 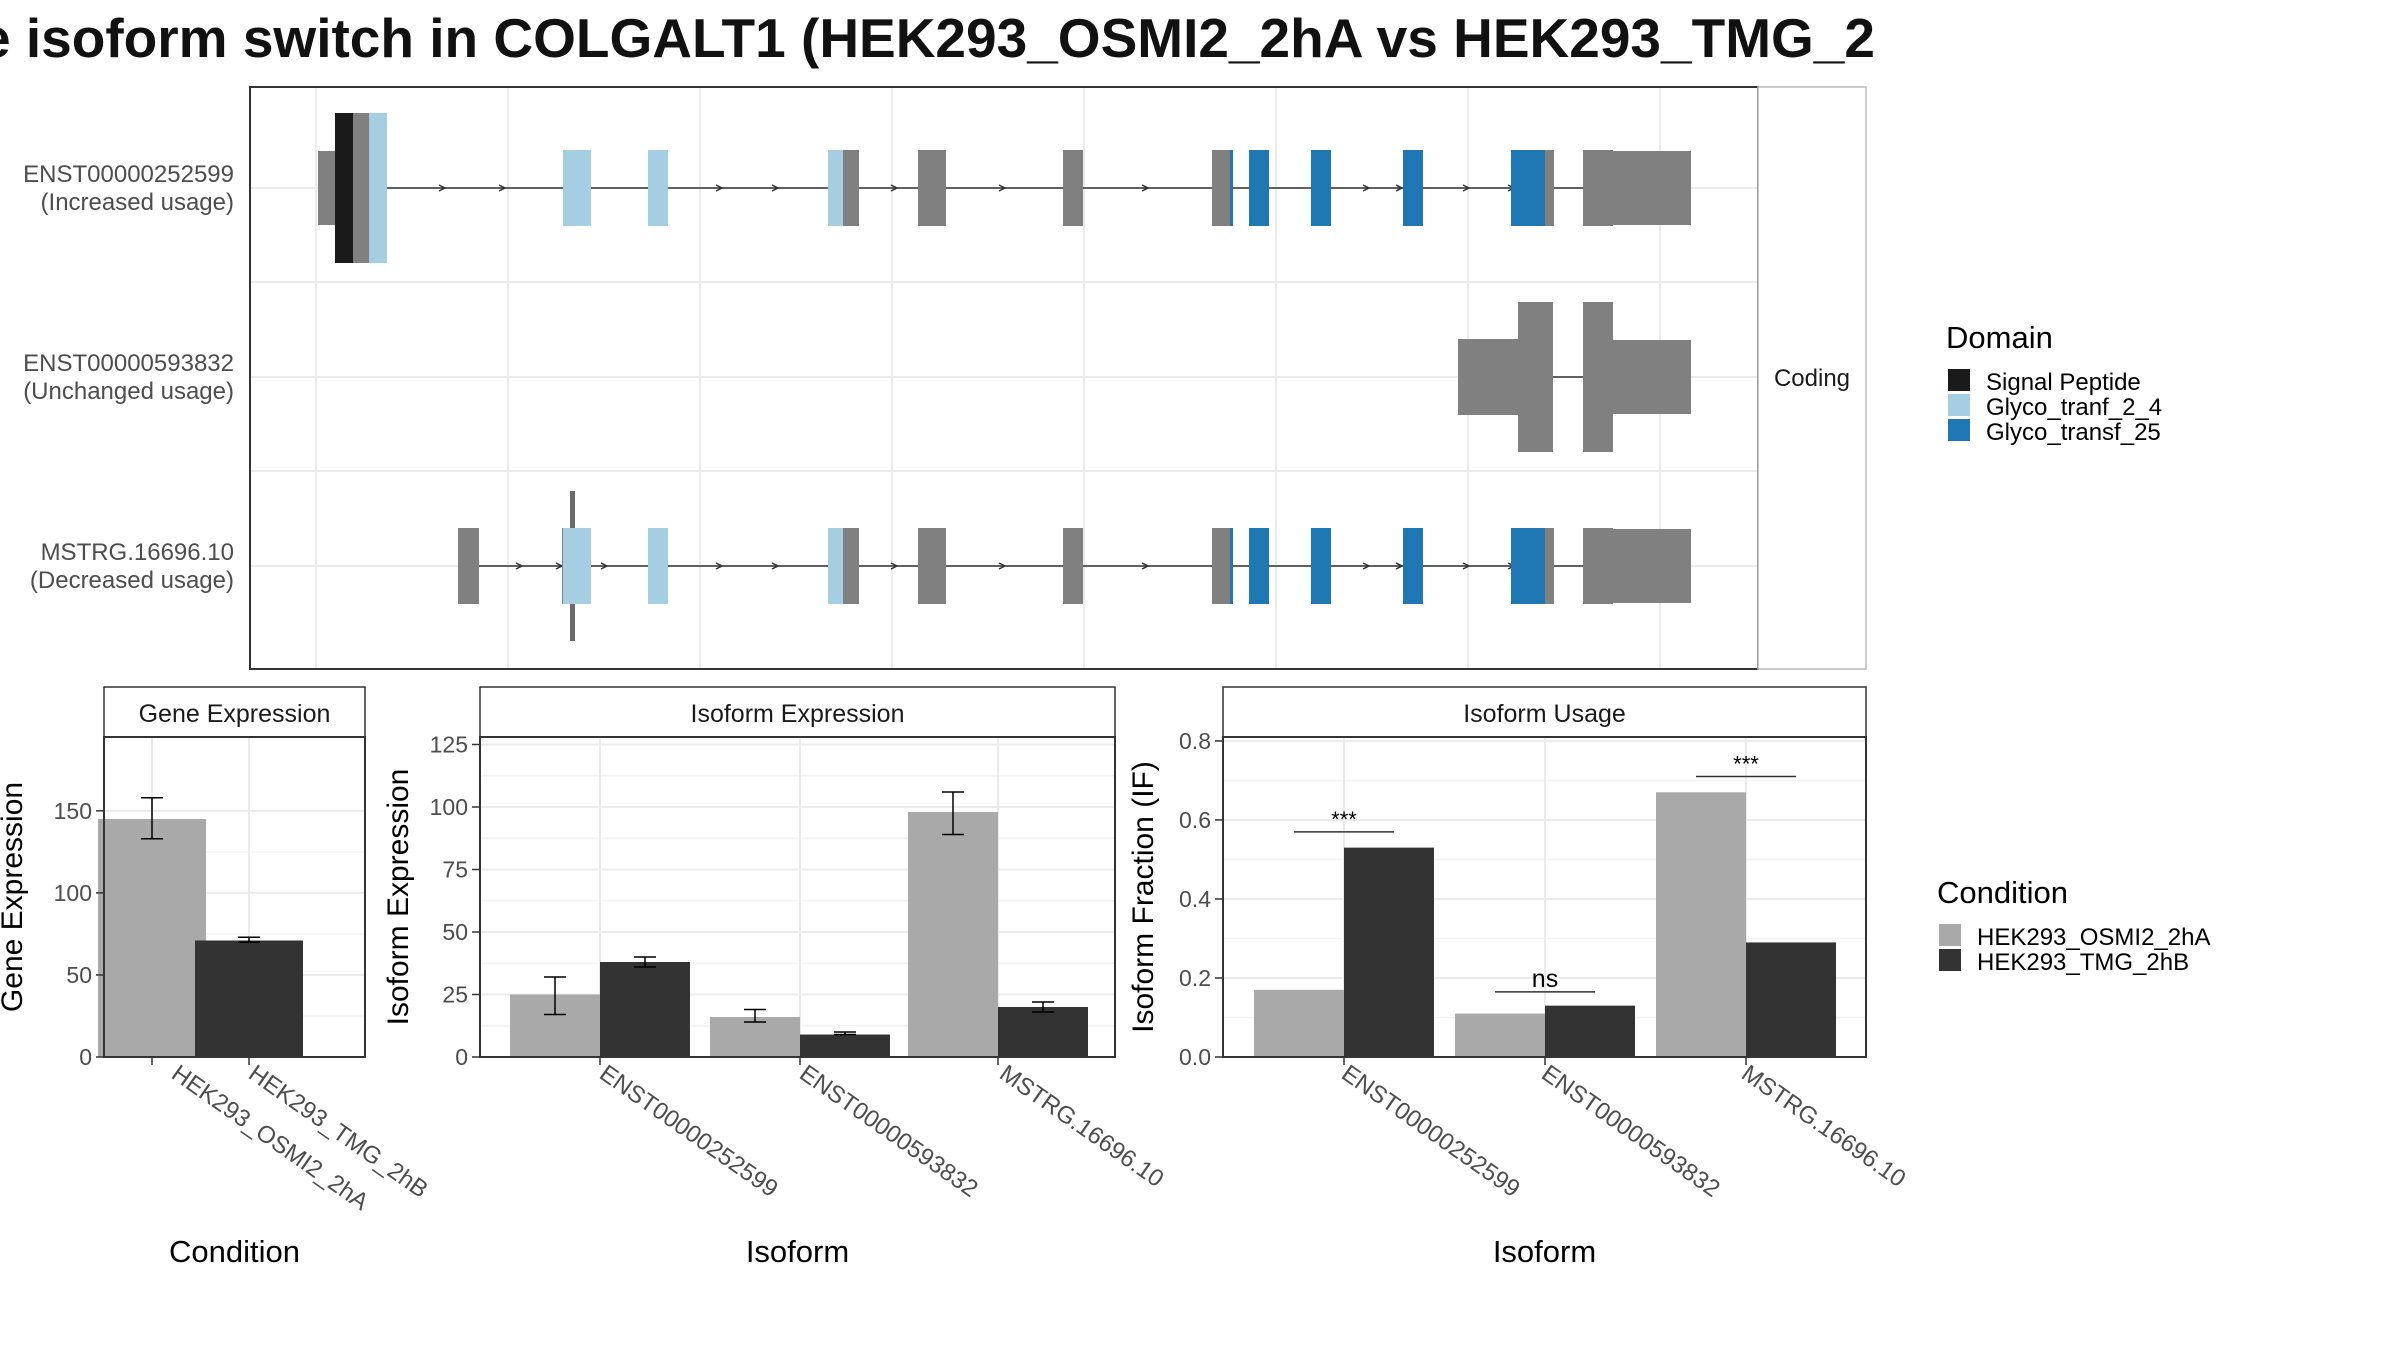 What do you see at coordinates (1950, 960) in the screenshot?
I see `legend-swatch-tmg` at bounding box center [1950, 960].